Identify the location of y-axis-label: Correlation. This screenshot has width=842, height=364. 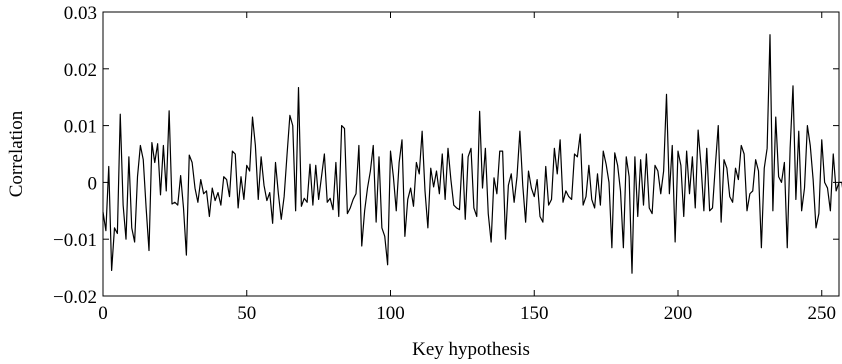
(16, 153).